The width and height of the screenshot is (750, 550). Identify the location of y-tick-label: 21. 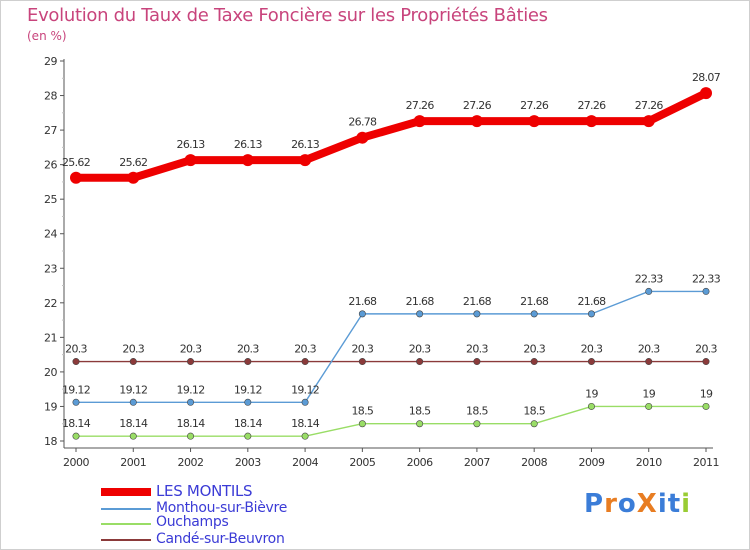
(50, 337).